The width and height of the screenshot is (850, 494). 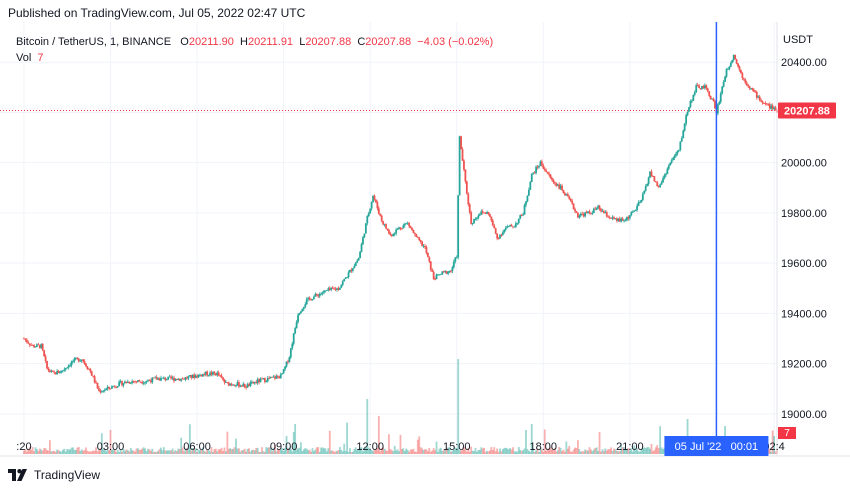 What do you see at coordinates (19, 475) in the screenshot?
I see `tradingview-logo-icon` at bounding box center [19, 475].